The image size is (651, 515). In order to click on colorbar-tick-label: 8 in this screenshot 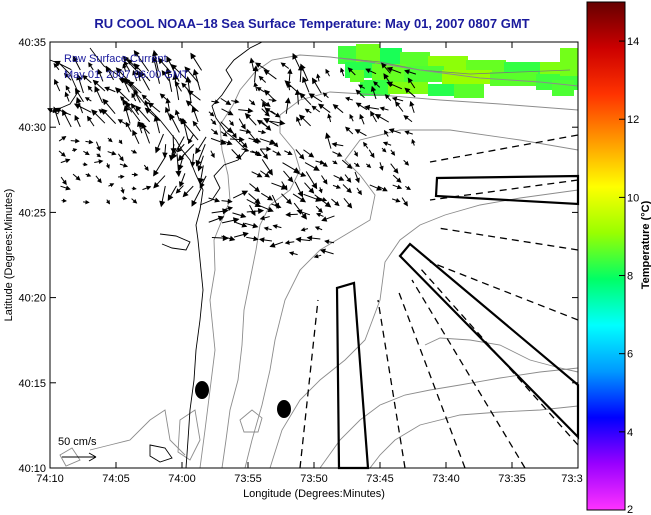, I will do `click(630, 277)`.